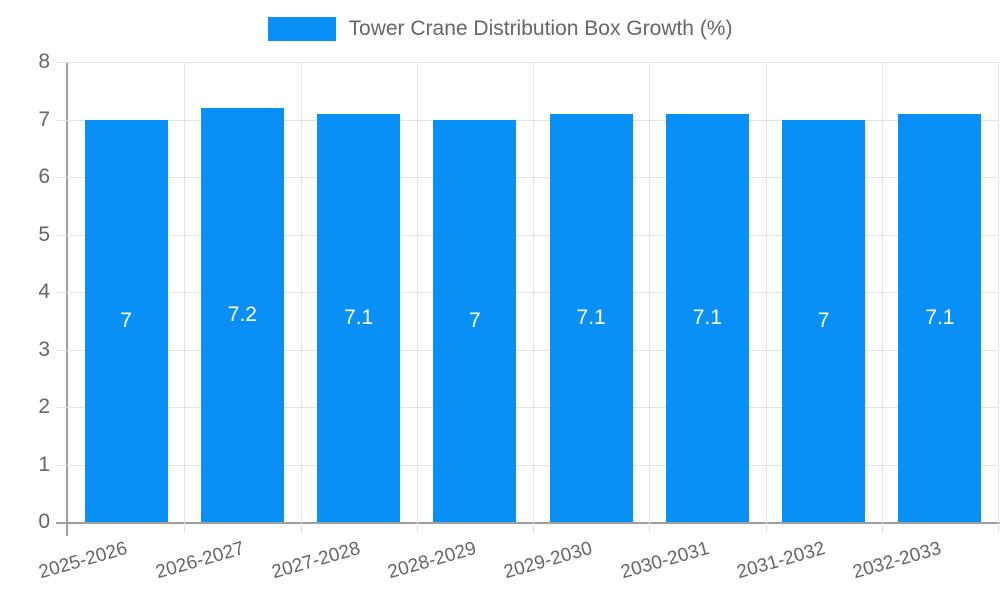 Image resolution: width=1000 pixels, height=600 pixels. I want to click on legend-label: Tower Crane Distribution Box Growth (%), so click(540, 28).